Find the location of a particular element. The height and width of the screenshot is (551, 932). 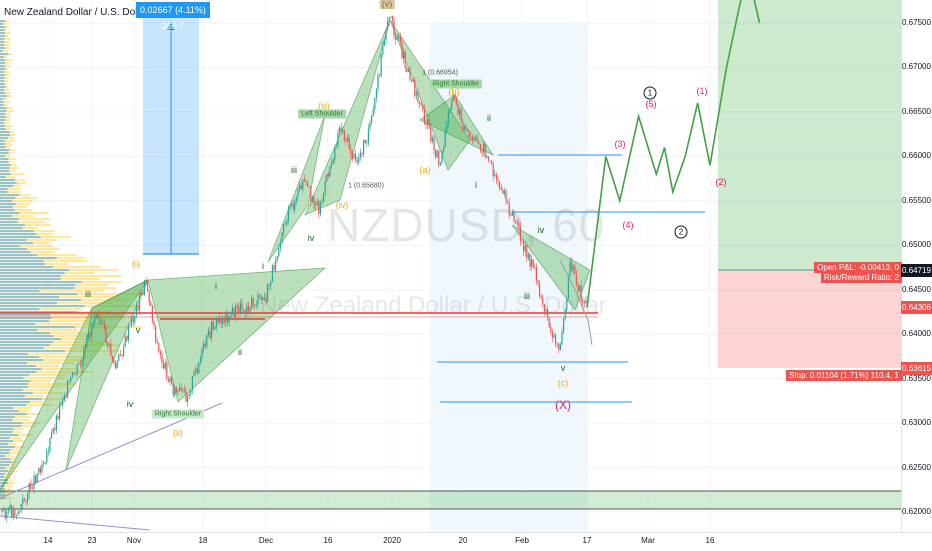

wave-label: i is located at coordinates (216, 286).